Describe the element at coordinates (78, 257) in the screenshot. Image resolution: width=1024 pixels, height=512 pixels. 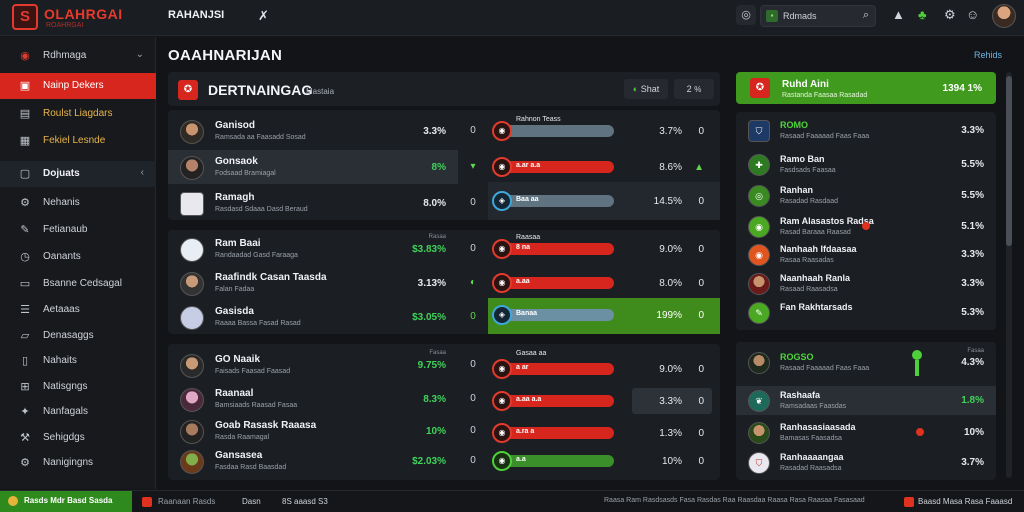
I see `sidebar-item-7: ◷ Oanants` at that location.